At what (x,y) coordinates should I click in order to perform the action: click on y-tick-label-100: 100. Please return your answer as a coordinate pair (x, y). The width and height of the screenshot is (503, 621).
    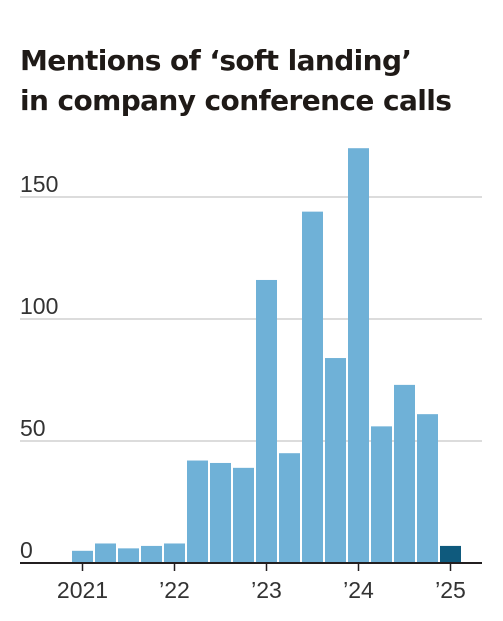
    Looking at the image, I should click on (39, 306).